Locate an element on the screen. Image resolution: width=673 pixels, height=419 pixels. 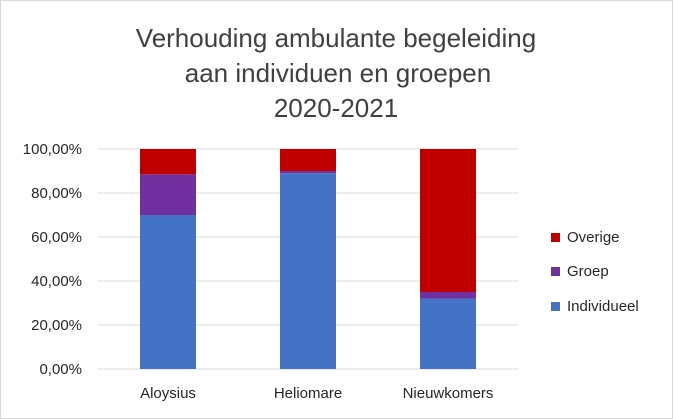
chart-title-line-2: aan individuen en groepen is located at coordinates (338, 73).